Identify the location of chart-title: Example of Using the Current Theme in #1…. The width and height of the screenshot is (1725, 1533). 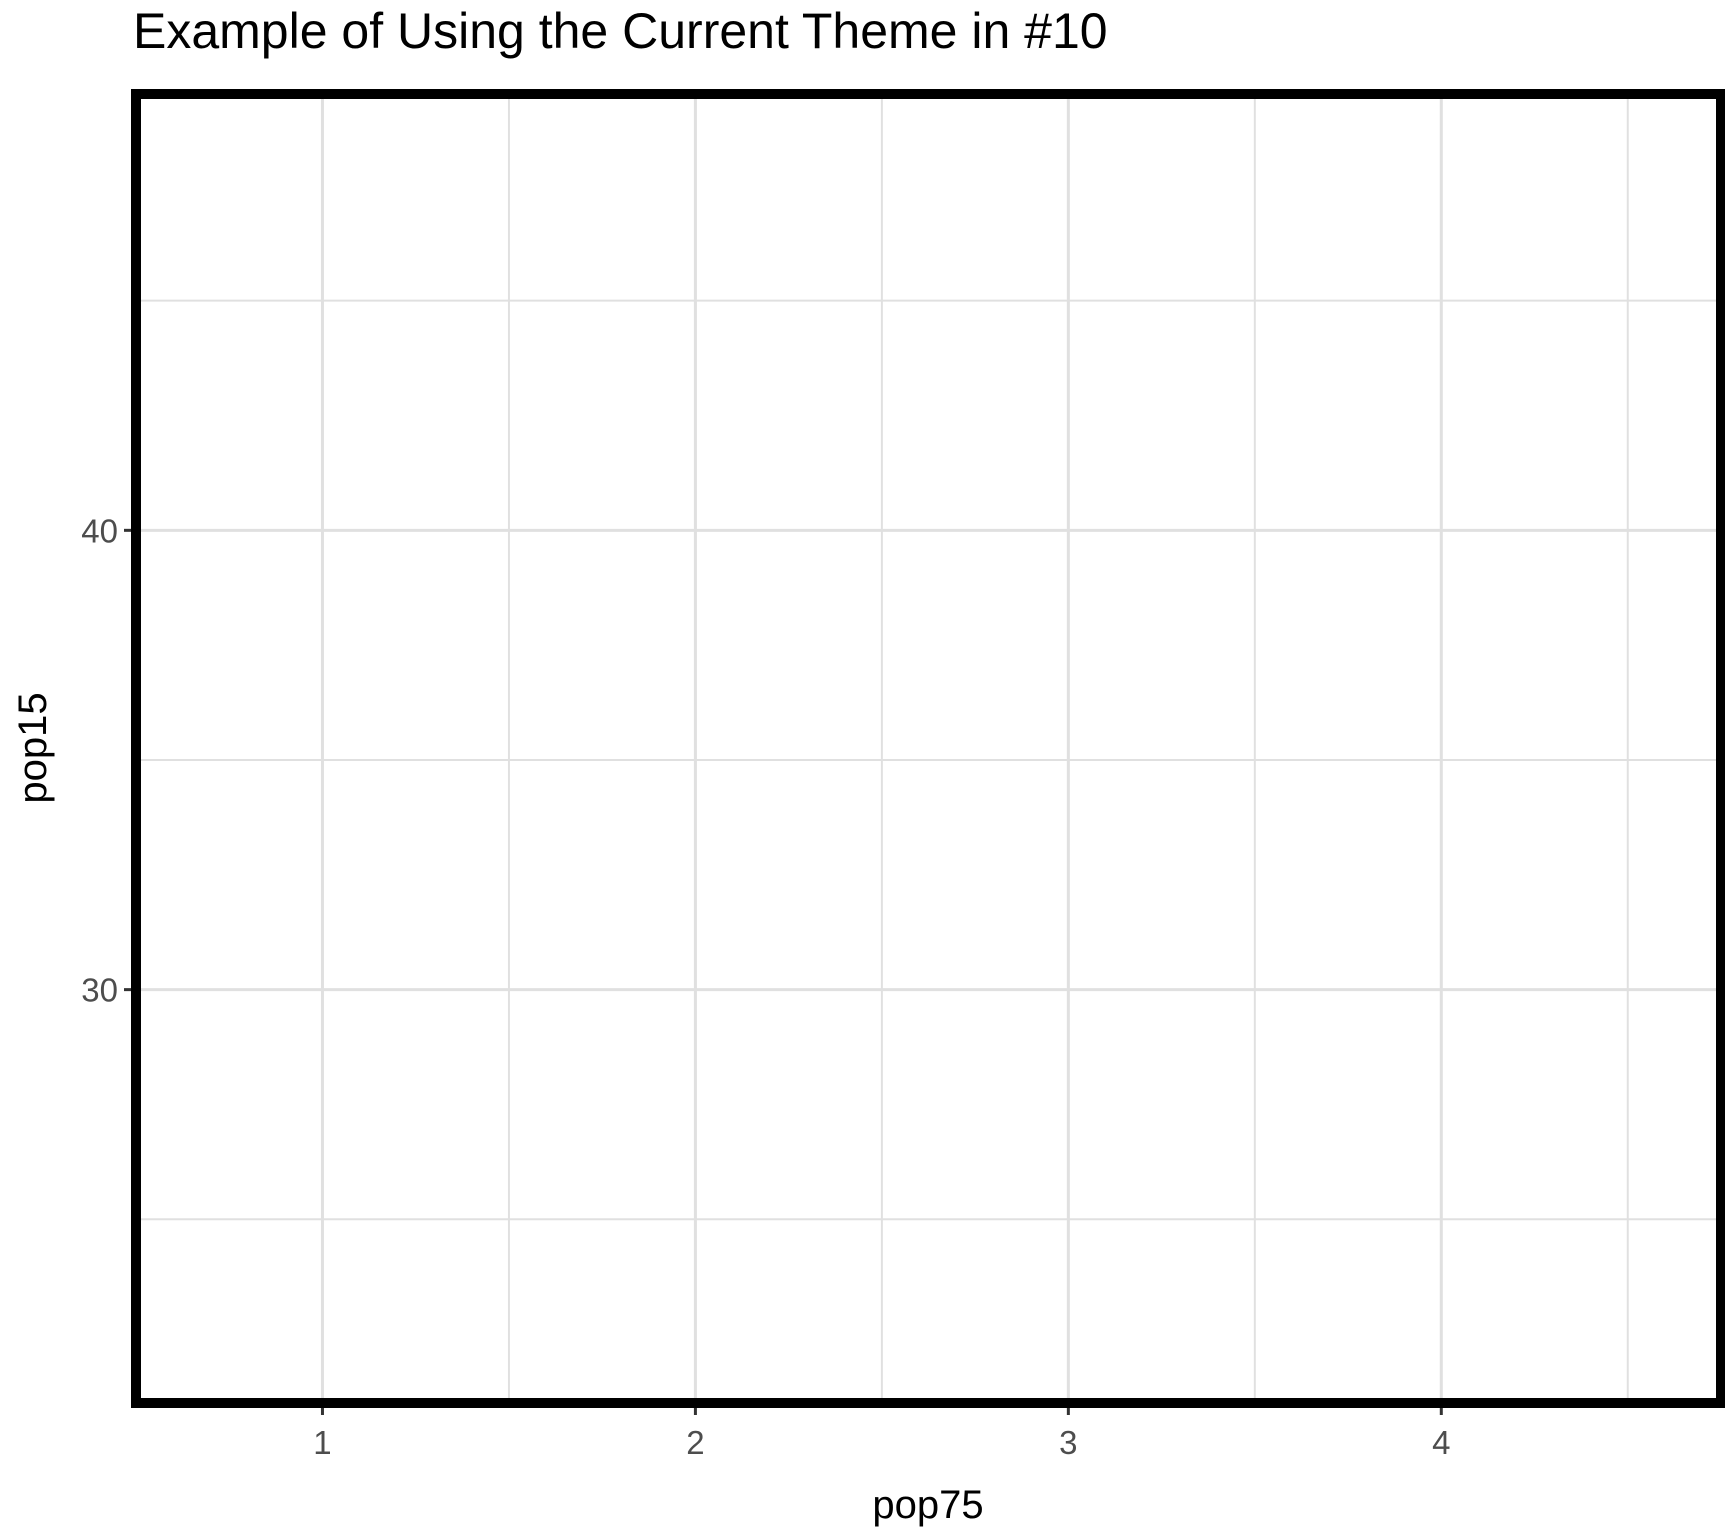
(620, 31).